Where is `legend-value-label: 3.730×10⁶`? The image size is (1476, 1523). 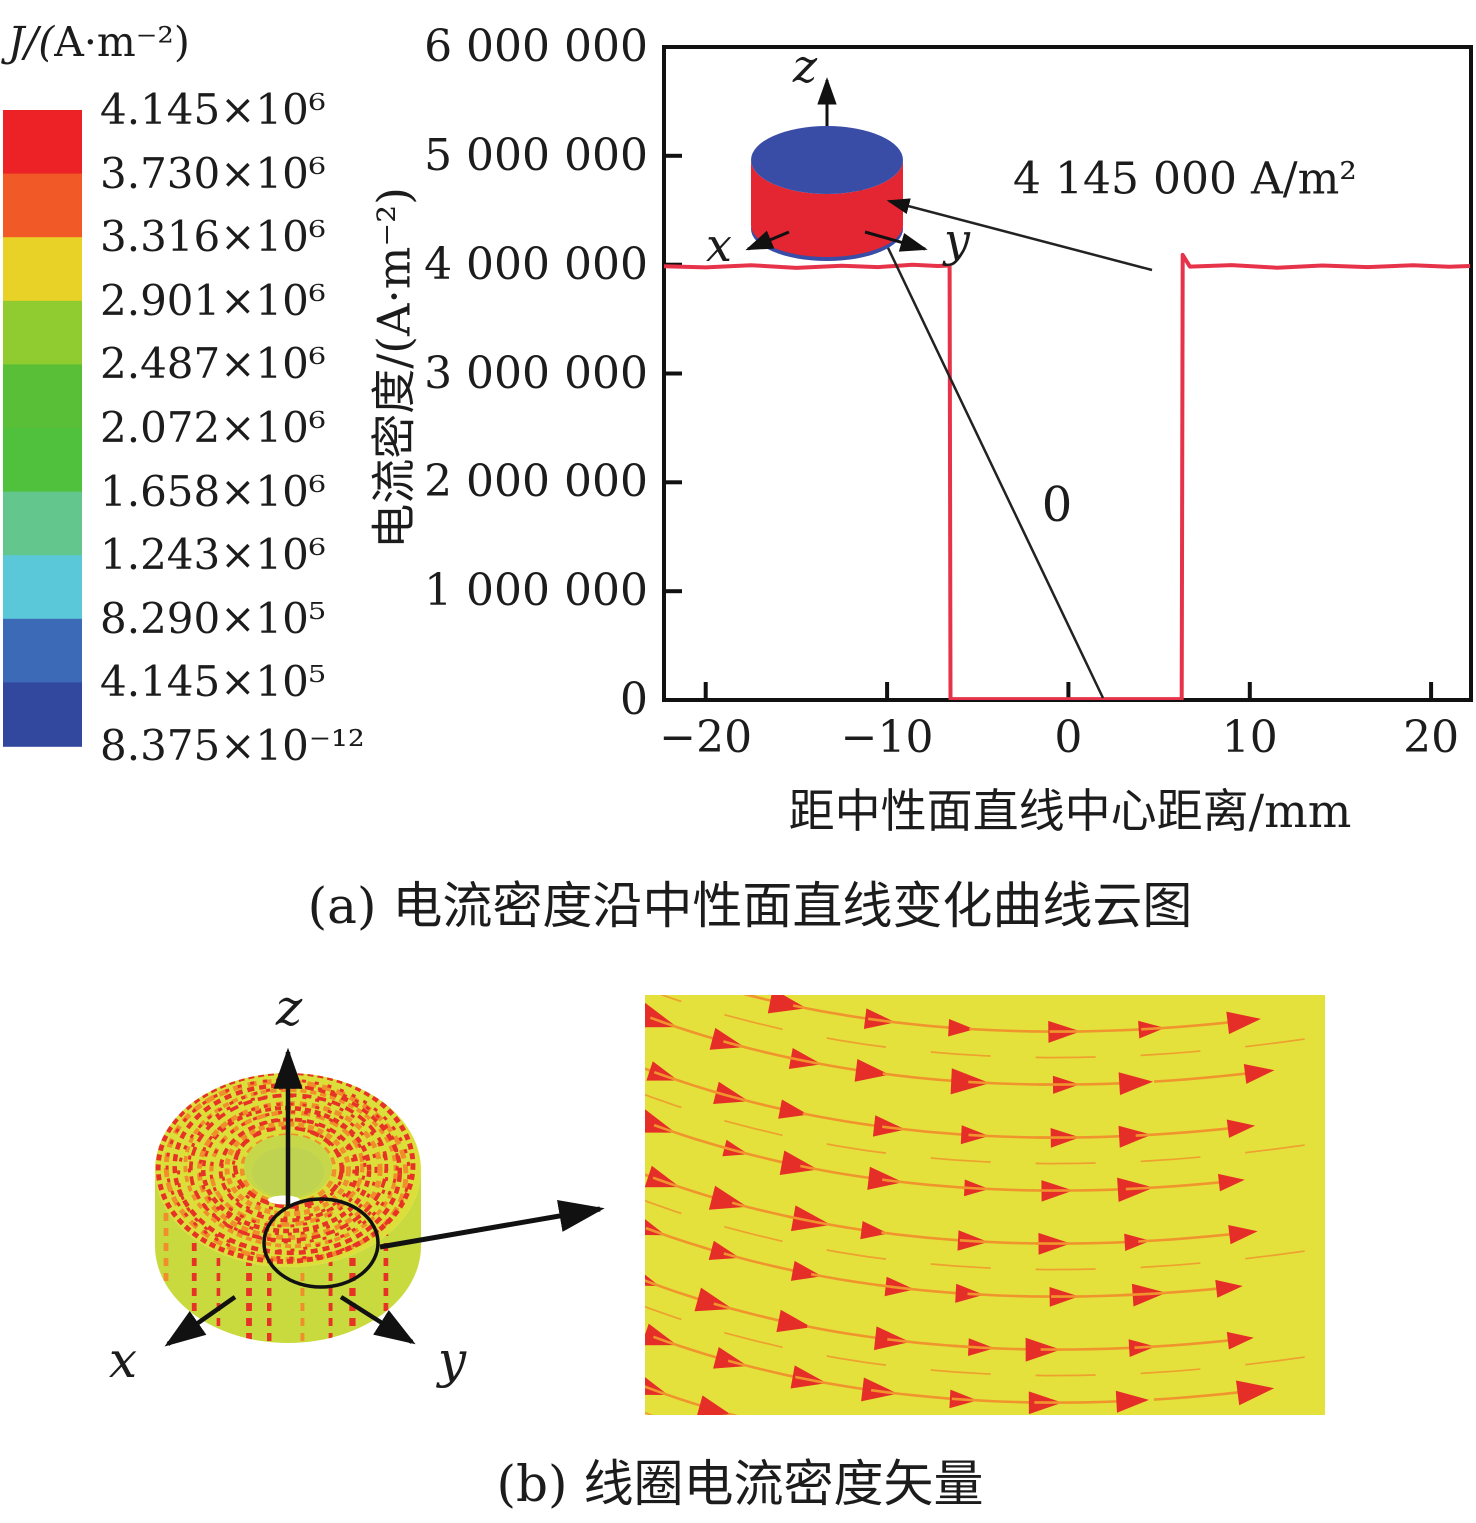
legend-value-label: 3.730×10⁶ is located at coordinates (213, 173).